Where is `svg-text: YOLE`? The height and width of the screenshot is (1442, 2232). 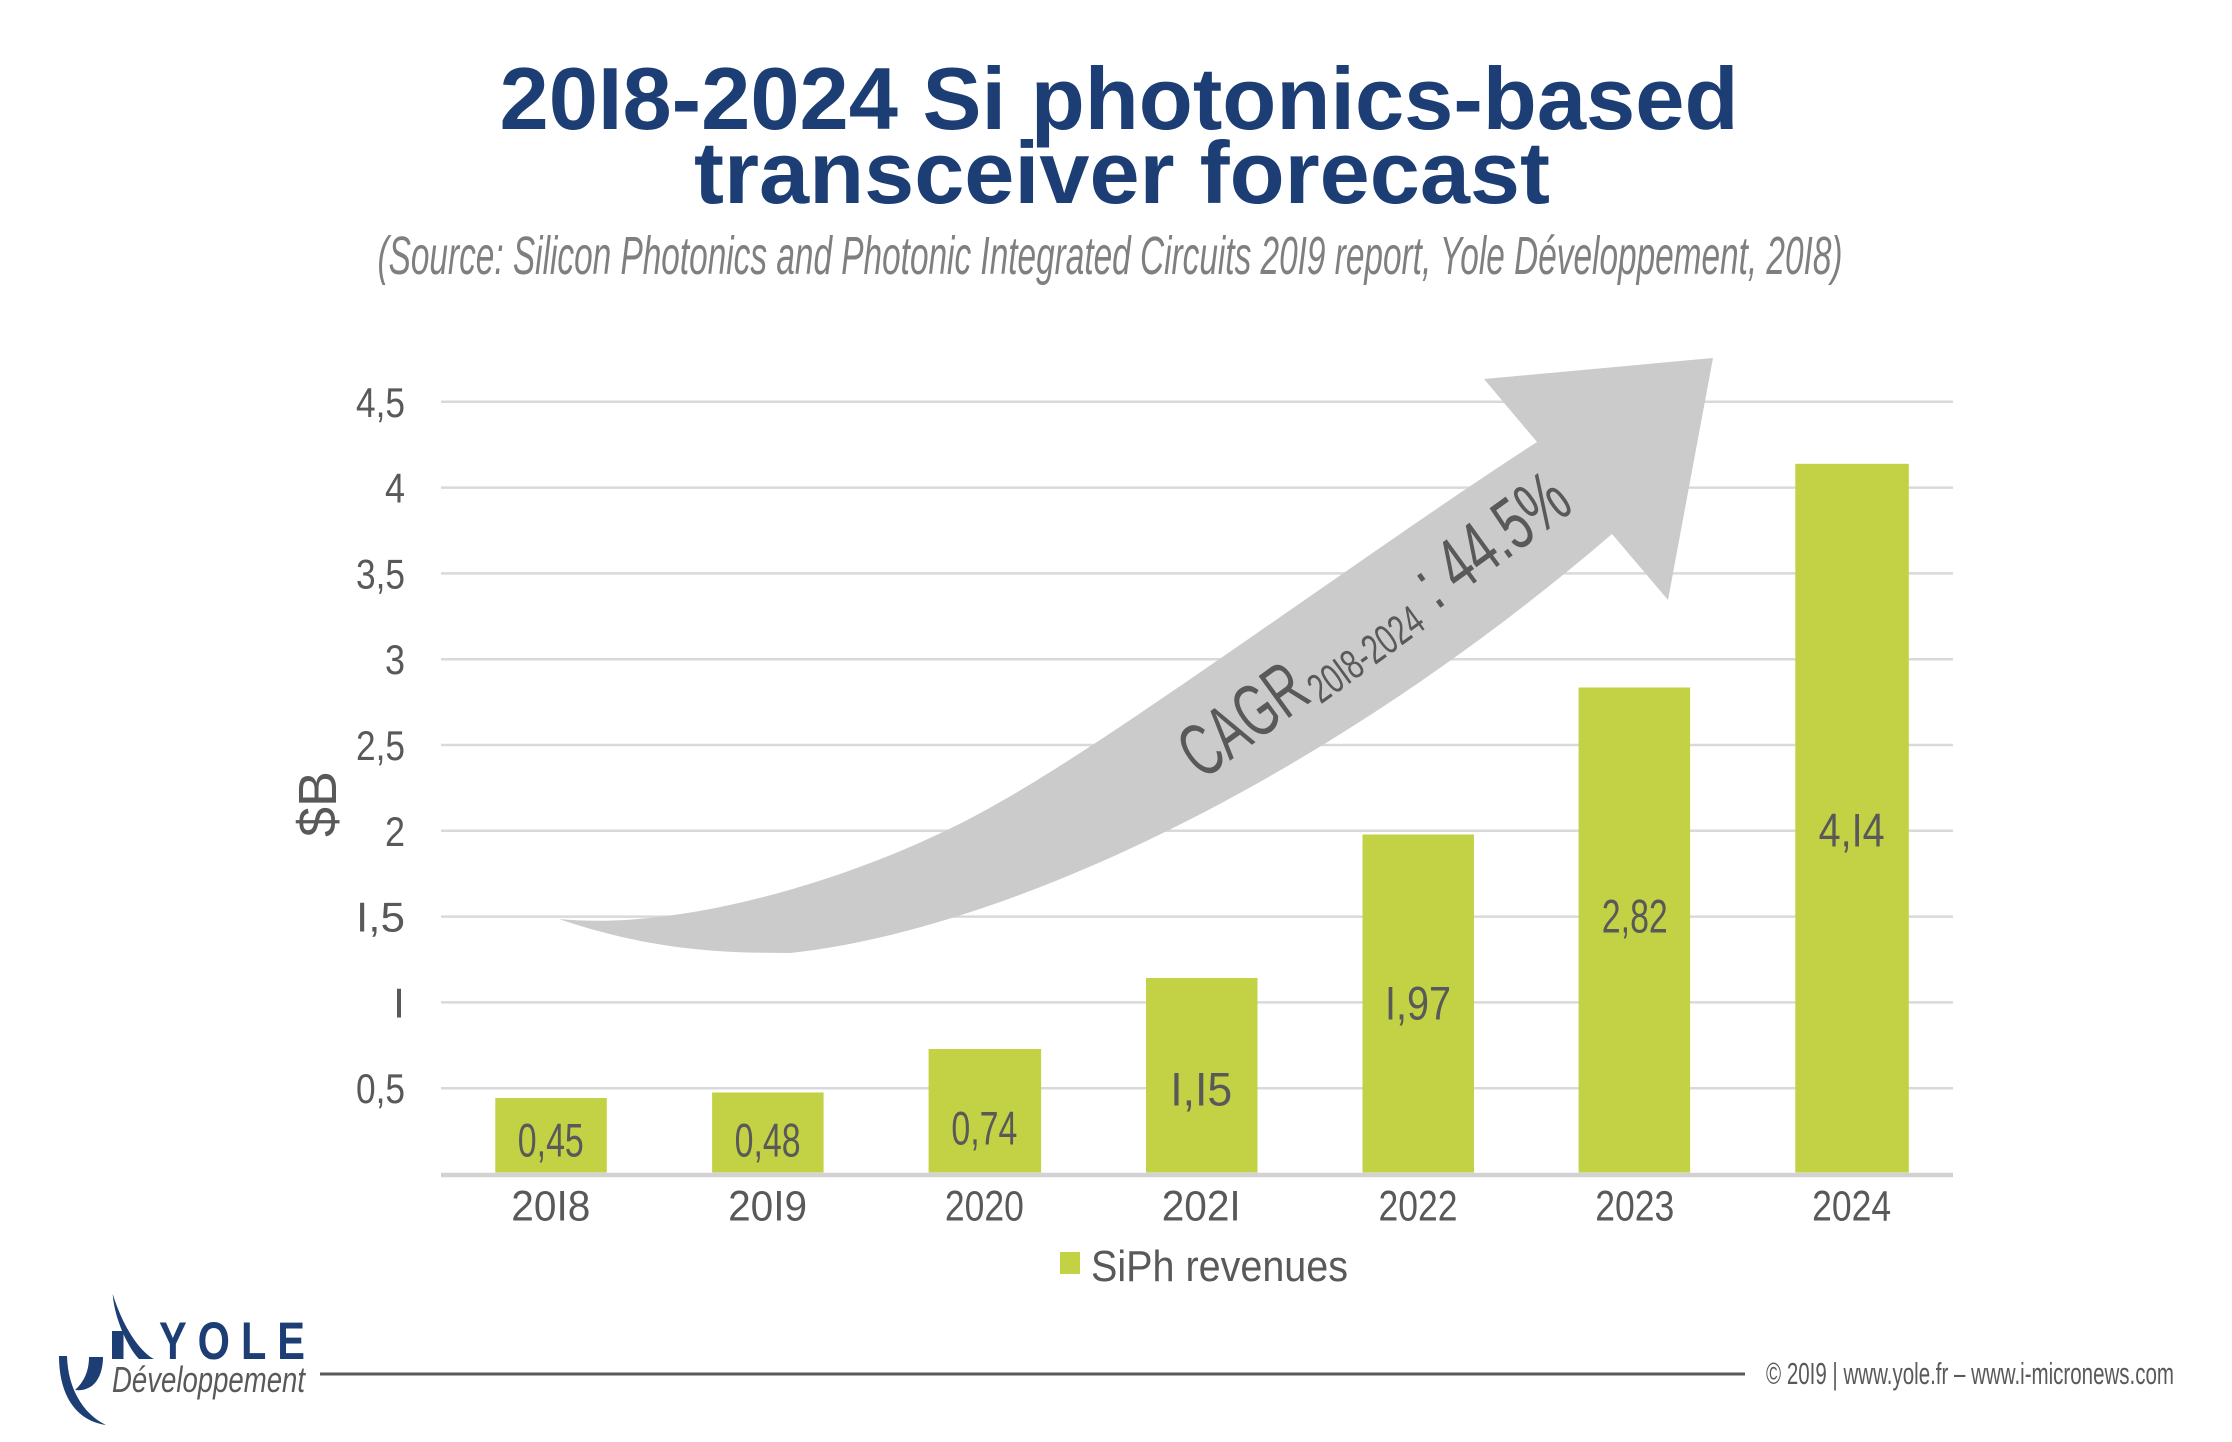
svg-text: YOLE is located at coordinates (237, 1341).